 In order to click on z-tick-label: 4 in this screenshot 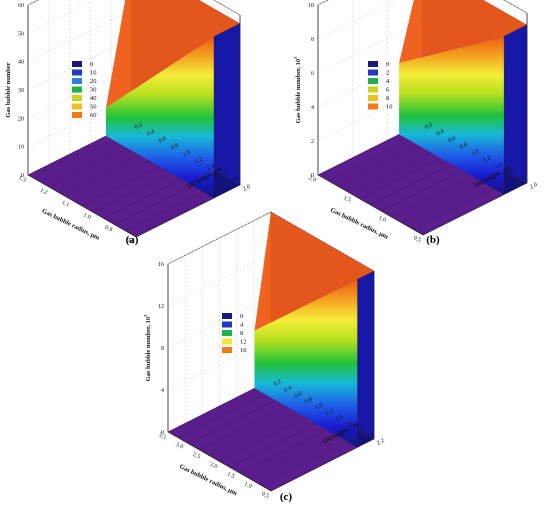, I will do `click(162, 391)`.